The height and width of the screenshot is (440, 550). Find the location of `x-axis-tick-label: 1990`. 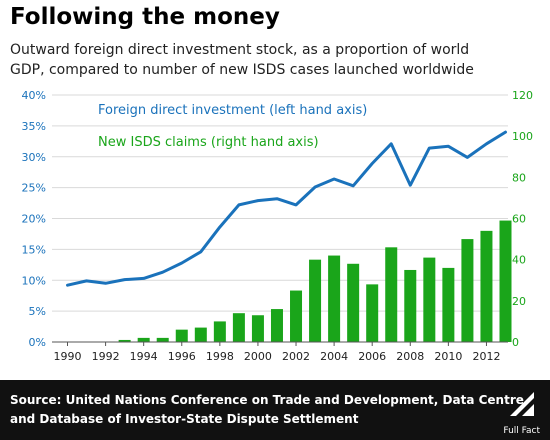

x-axis-tick-label: 1990 is located at coordinates (68, 356).